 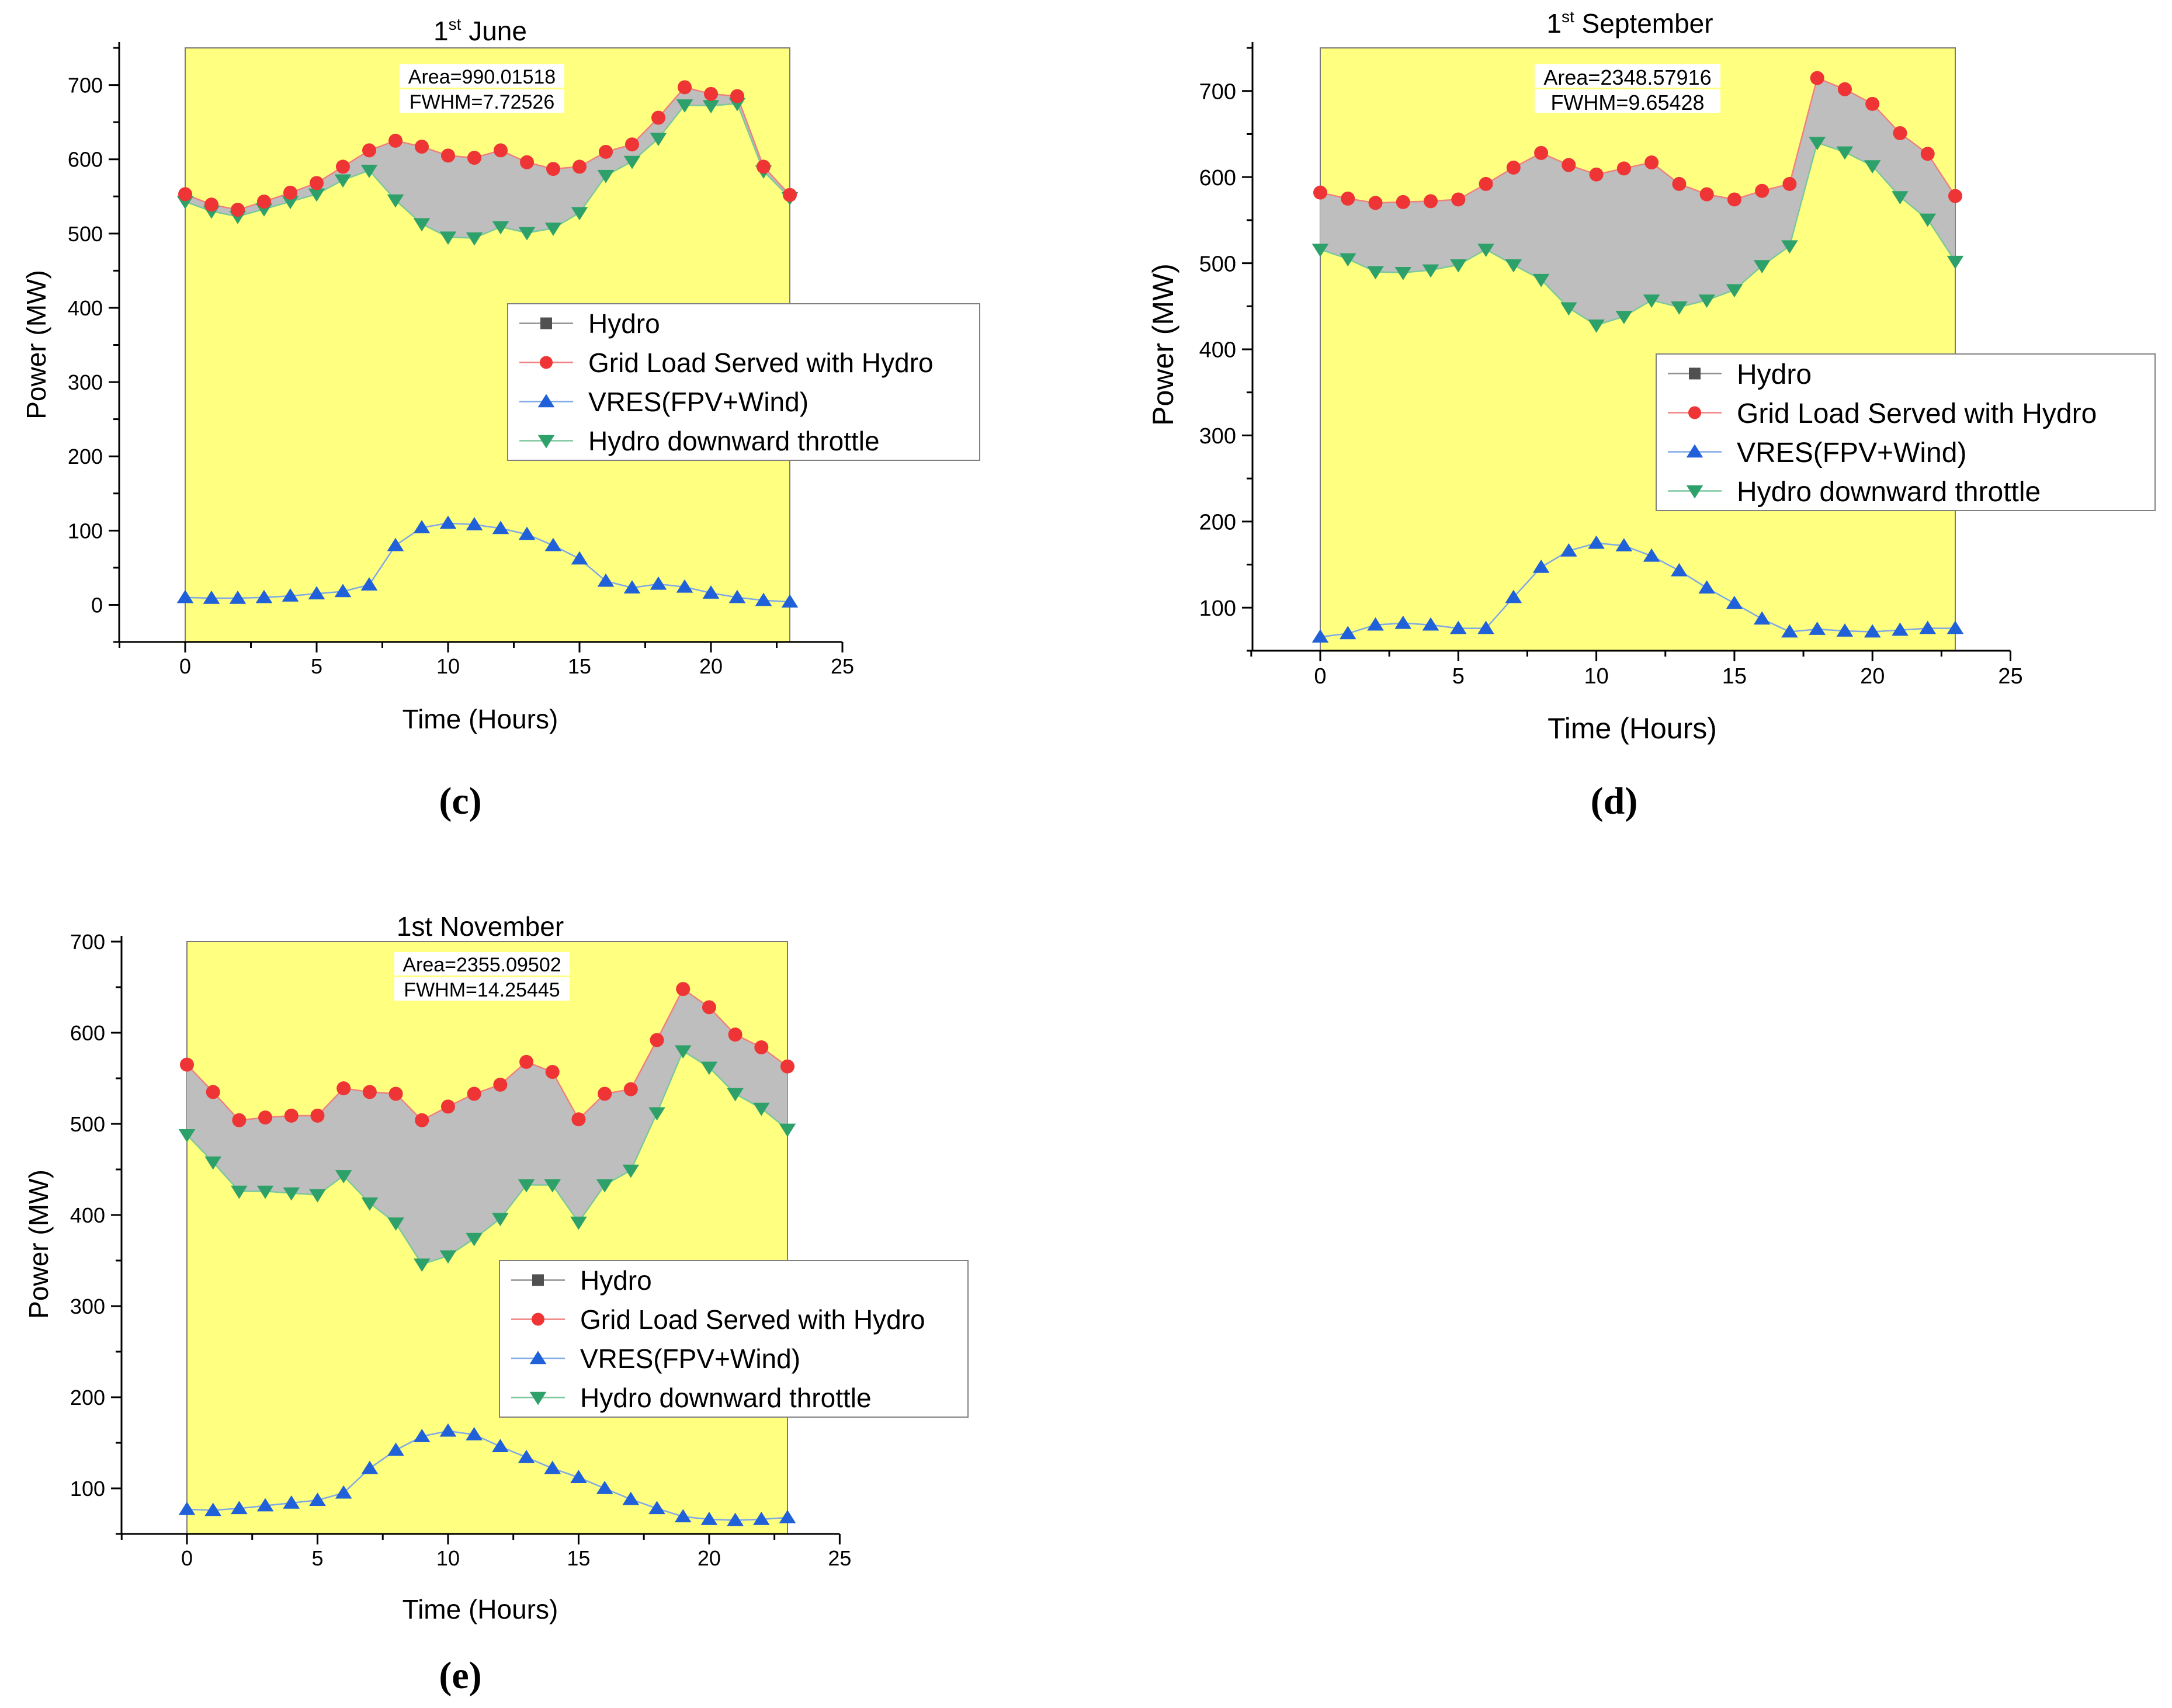 I want to click on legend-box, so click(x=744, y=382).